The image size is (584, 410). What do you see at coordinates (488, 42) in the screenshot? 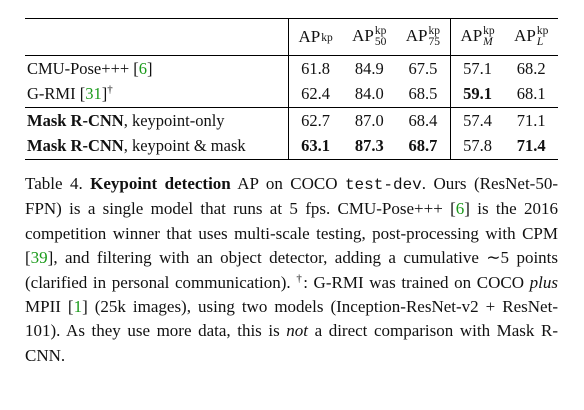
I see `column-sub: M` at bounding box center [488, 42].